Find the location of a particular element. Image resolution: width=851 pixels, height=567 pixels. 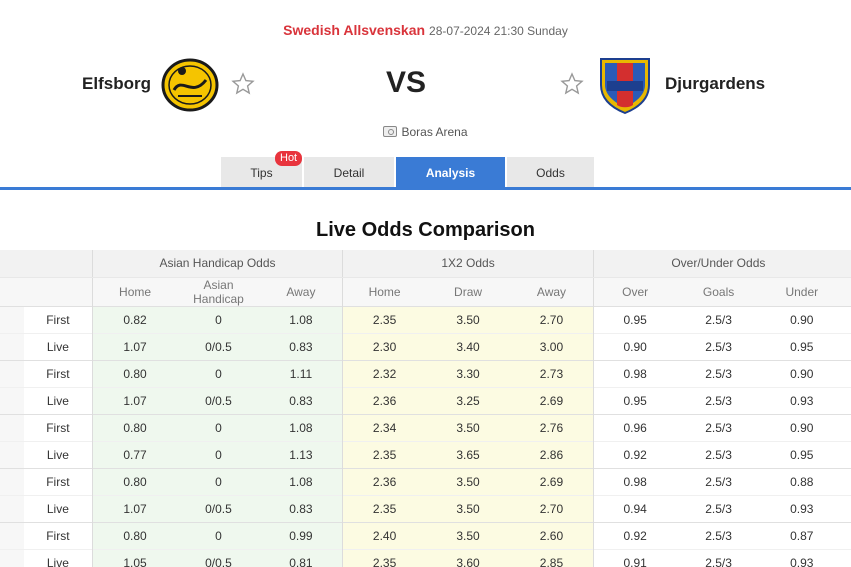

ah-home-odds: 0.82 is located at coordinates (134, 319).